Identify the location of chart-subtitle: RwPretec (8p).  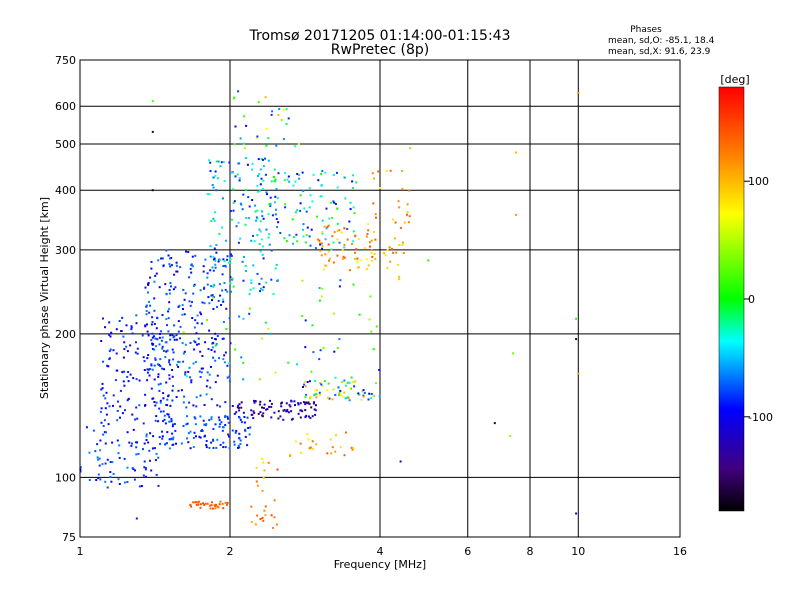
(380, 50).